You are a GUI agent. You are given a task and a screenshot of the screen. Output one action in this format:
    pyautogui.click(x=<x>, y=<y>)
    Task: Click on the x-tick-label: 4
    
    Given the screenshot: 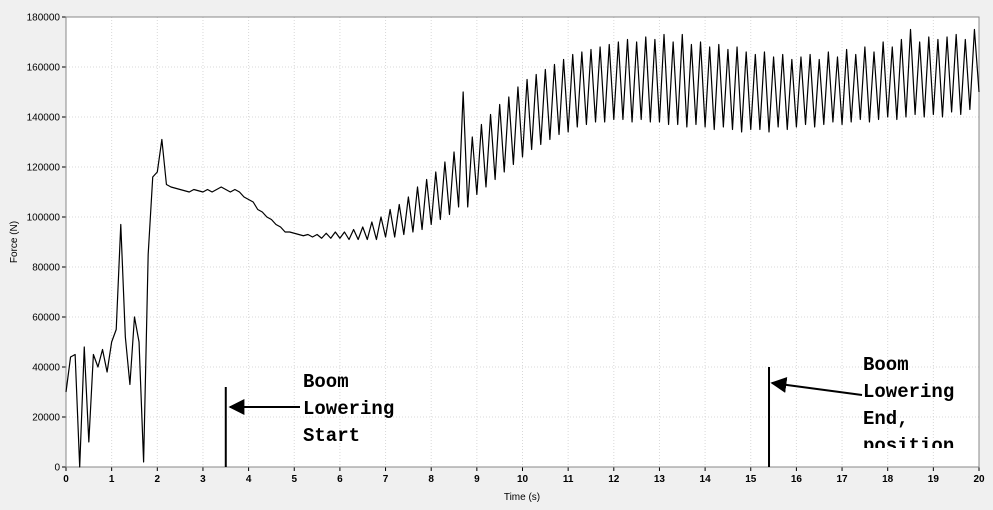 What is the action you would take?
    pyautogui.click(x=249, y=479)
    